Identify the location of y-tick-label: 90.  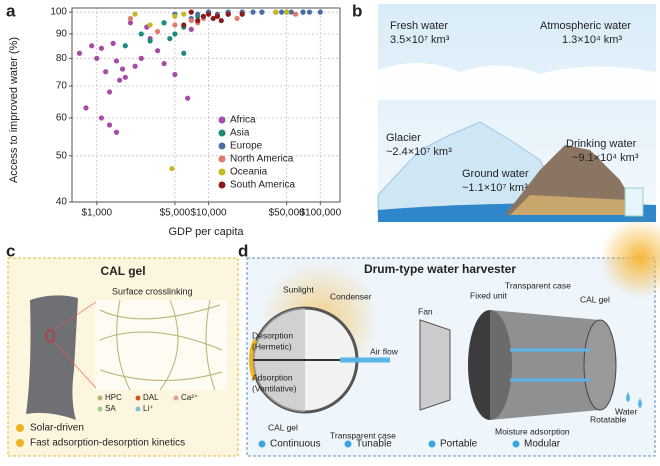
(62, 34).